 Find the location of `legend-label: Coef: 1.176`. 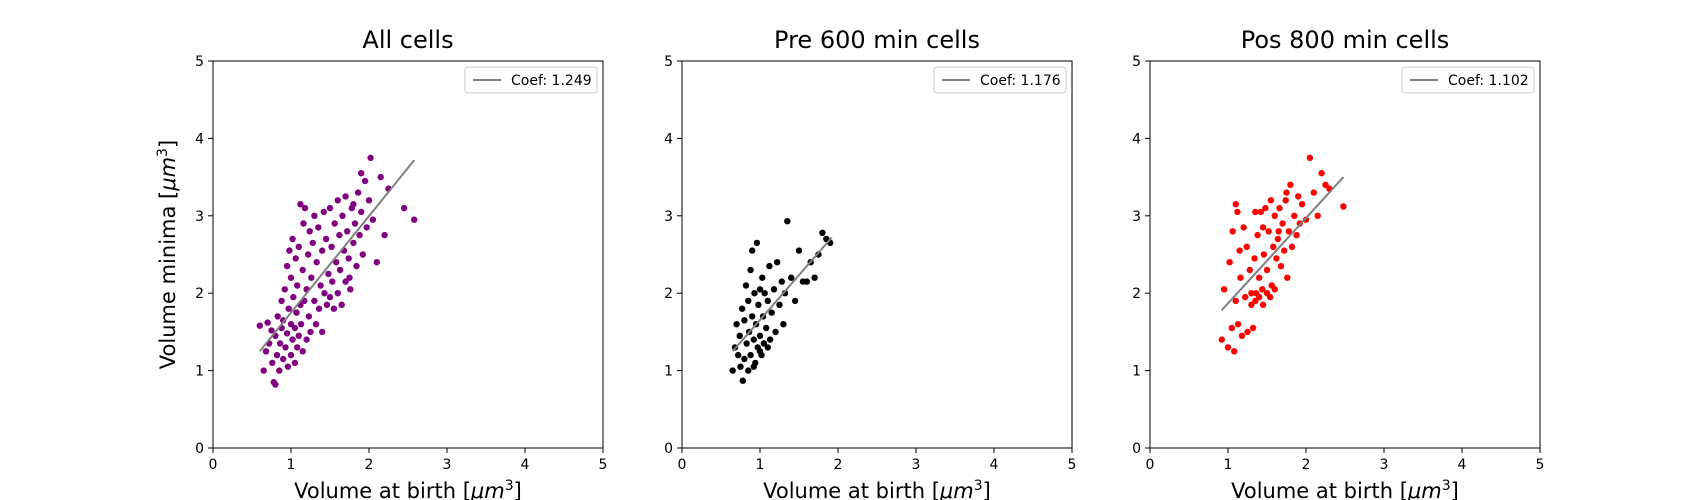

legend-label: Coef: 1.176 is located at coordinates (1020, 81).